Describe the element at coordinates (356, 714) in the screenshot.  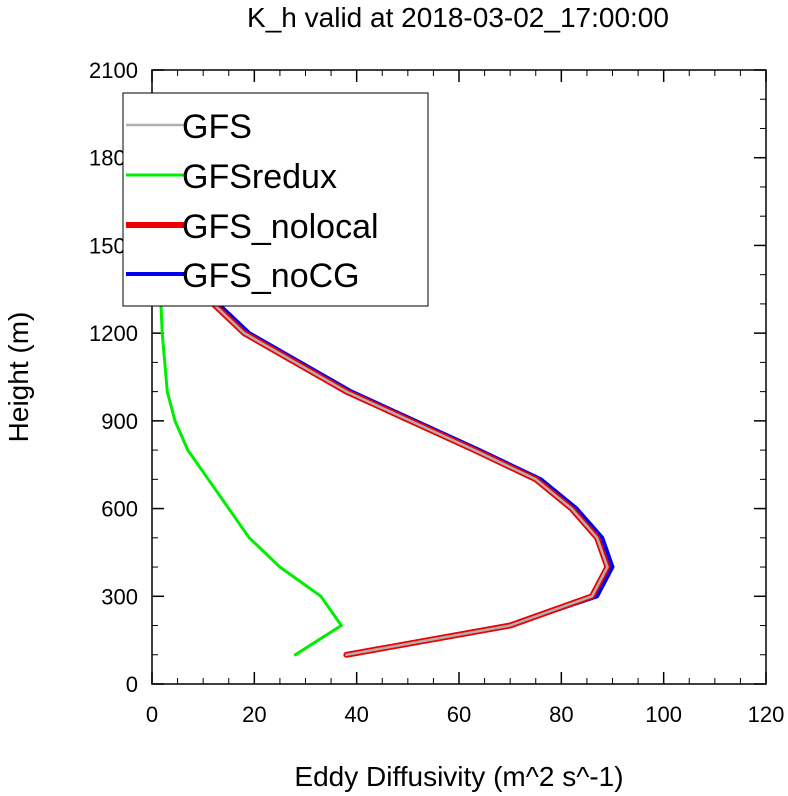
I see `x-tick-label: 40` at that location.